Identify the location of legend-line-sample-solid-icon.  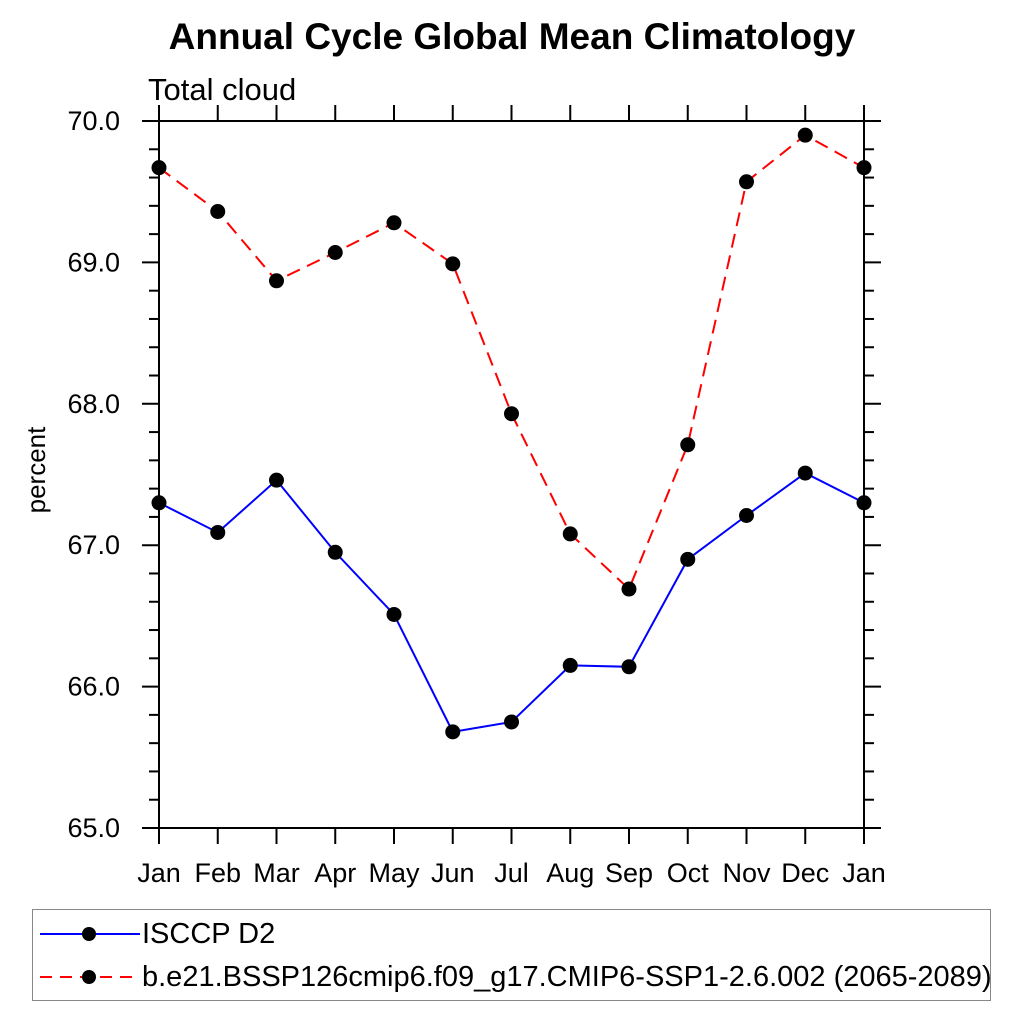
(90, 934).